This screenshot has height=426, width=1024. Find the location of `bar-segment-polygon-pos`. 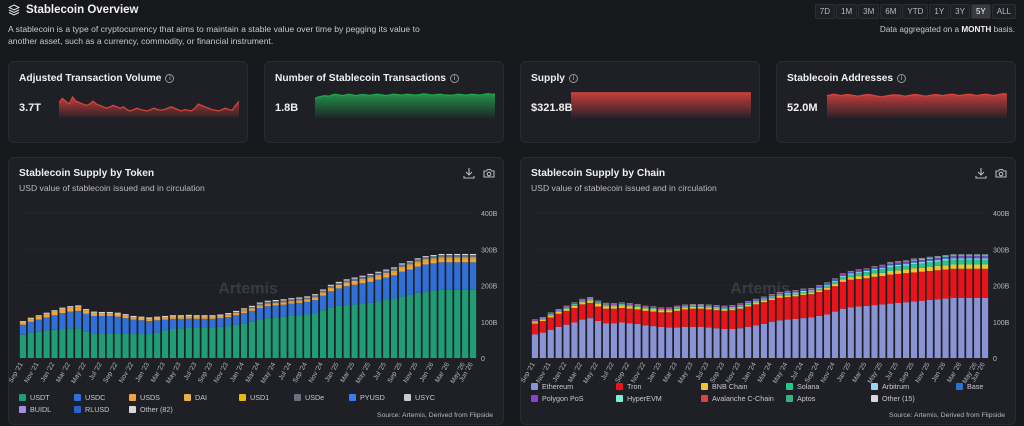

bar-segment-polygon-pos is located at coordinates (542, 318).